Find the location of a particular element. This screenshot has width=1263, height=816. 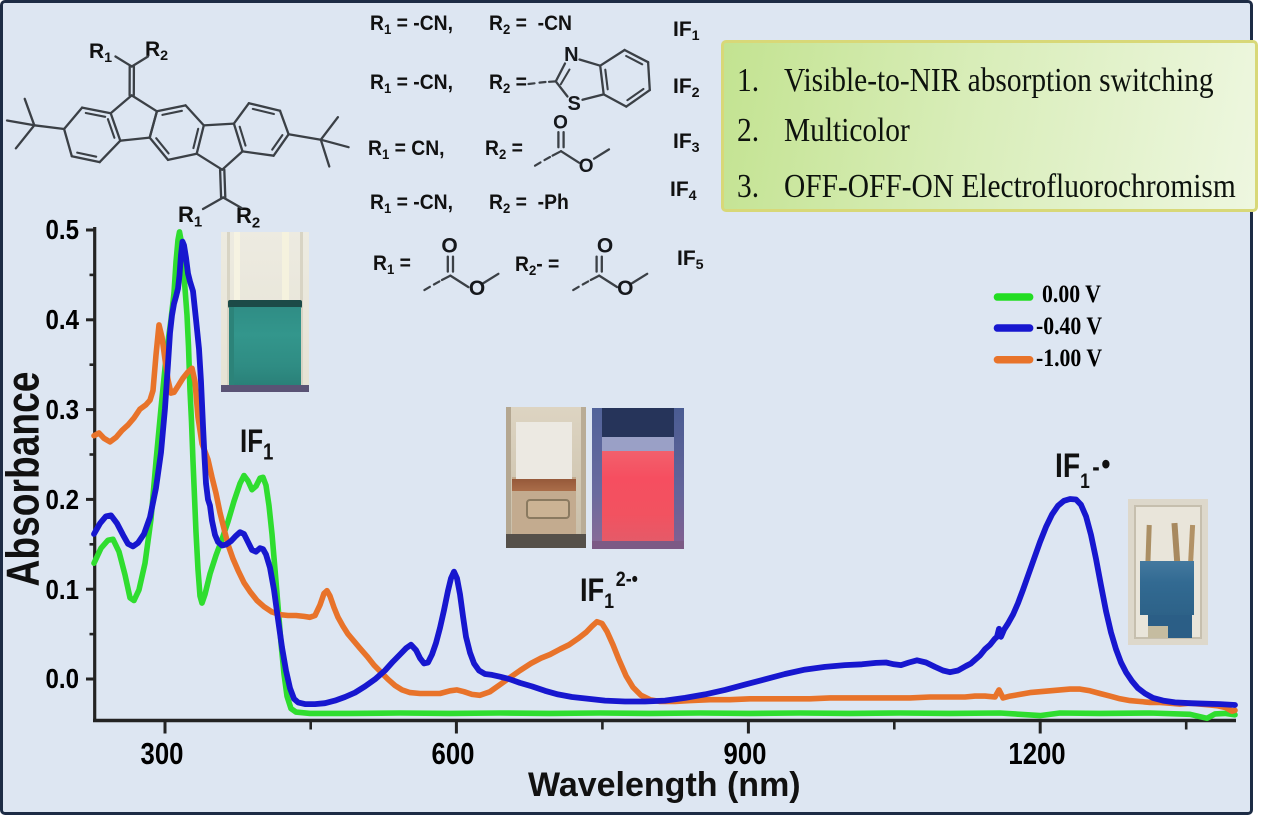

svg-text: N is located at coordinates (571, 55).